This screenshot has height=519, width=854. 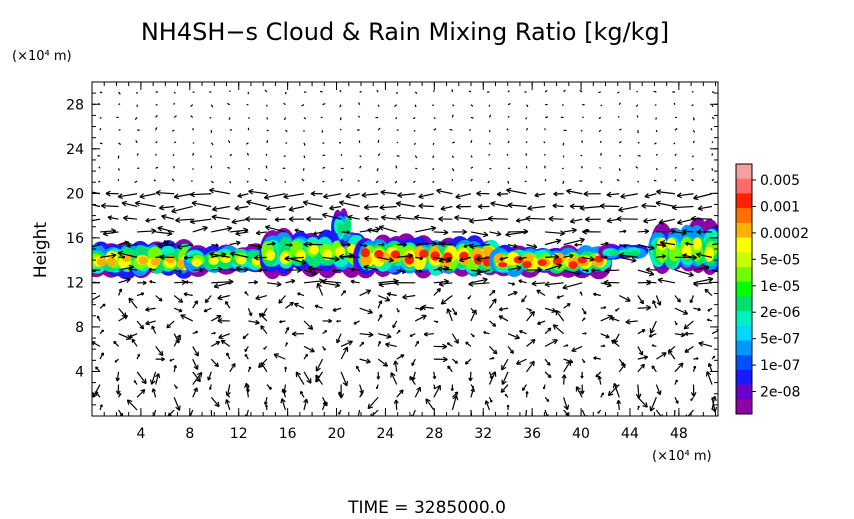 What do you see at coordinates (780, 393) in the screenshot?
I see `colorbar-label: 2e-08` at bounding box center [780, 393].